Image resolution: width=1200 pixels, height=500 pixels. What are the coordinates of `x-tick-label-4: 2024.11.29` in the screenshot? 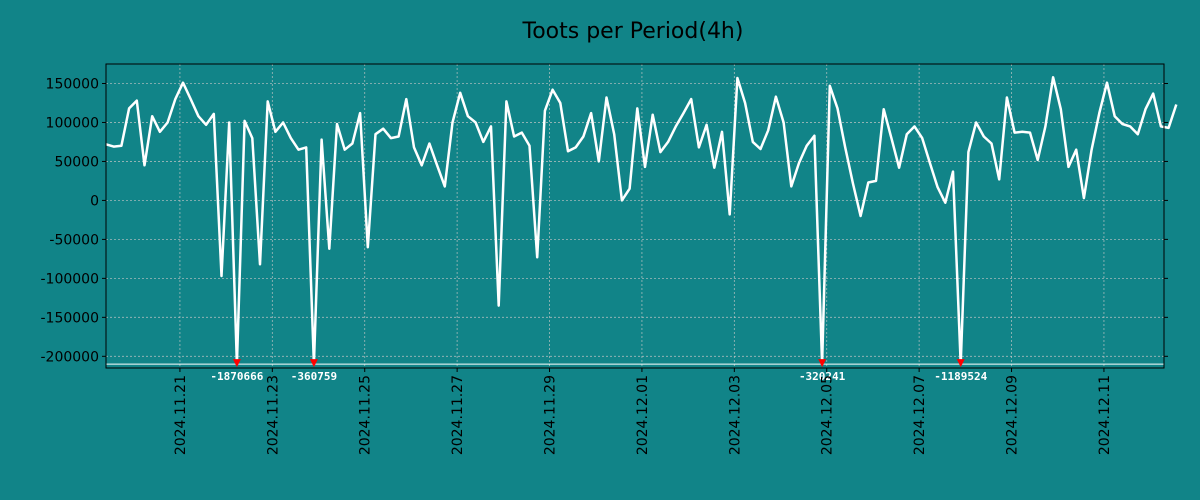 It's located at (551, 415).